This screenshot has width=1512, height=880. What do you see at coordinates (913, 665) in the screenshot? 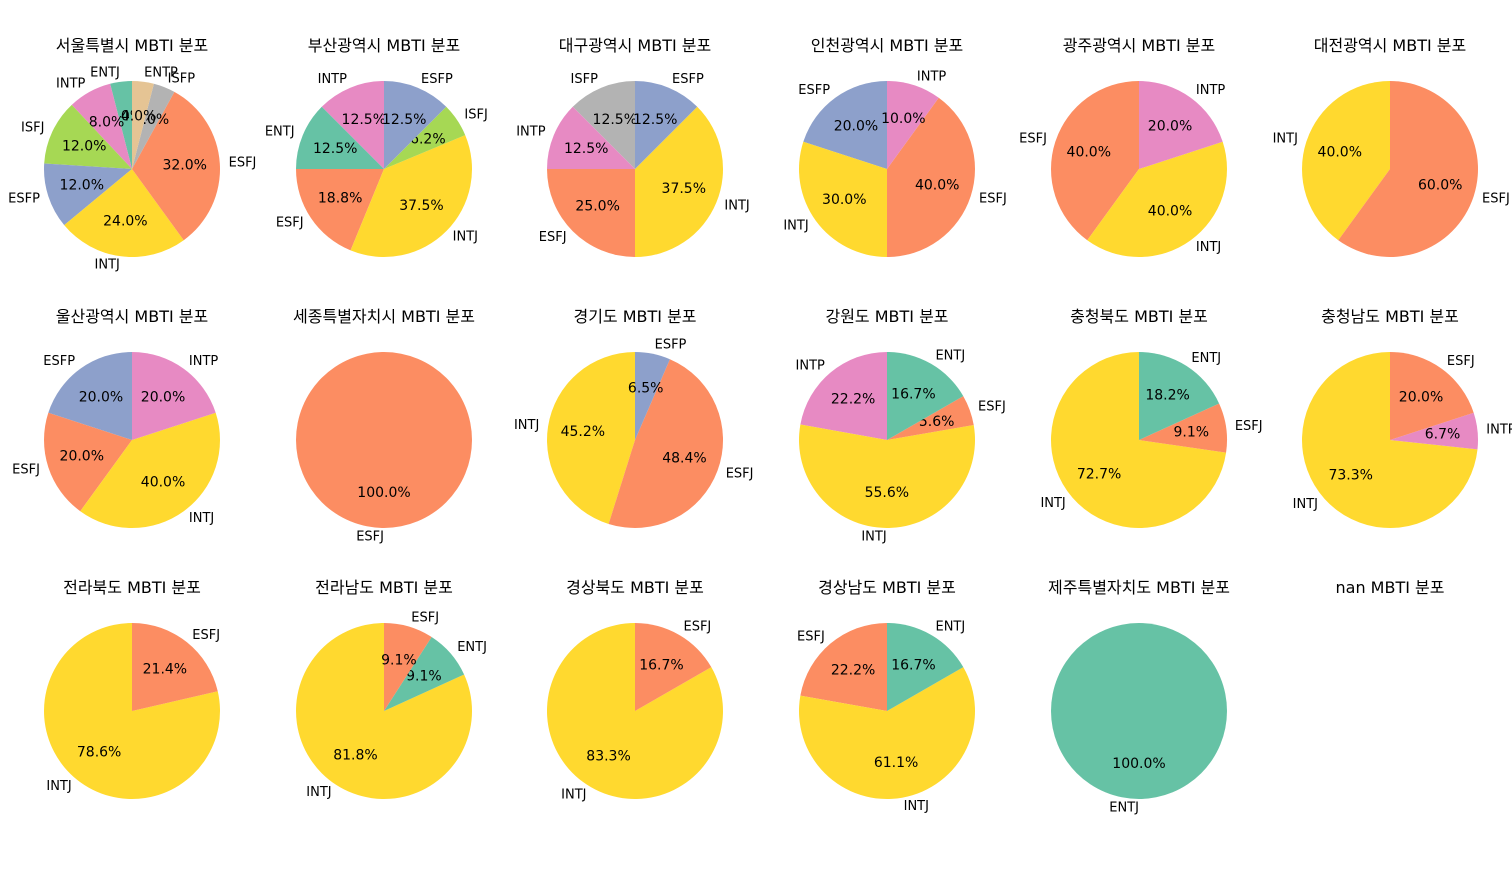
I see `slice-percent: 16.7%` at bounding box center [913, 665].